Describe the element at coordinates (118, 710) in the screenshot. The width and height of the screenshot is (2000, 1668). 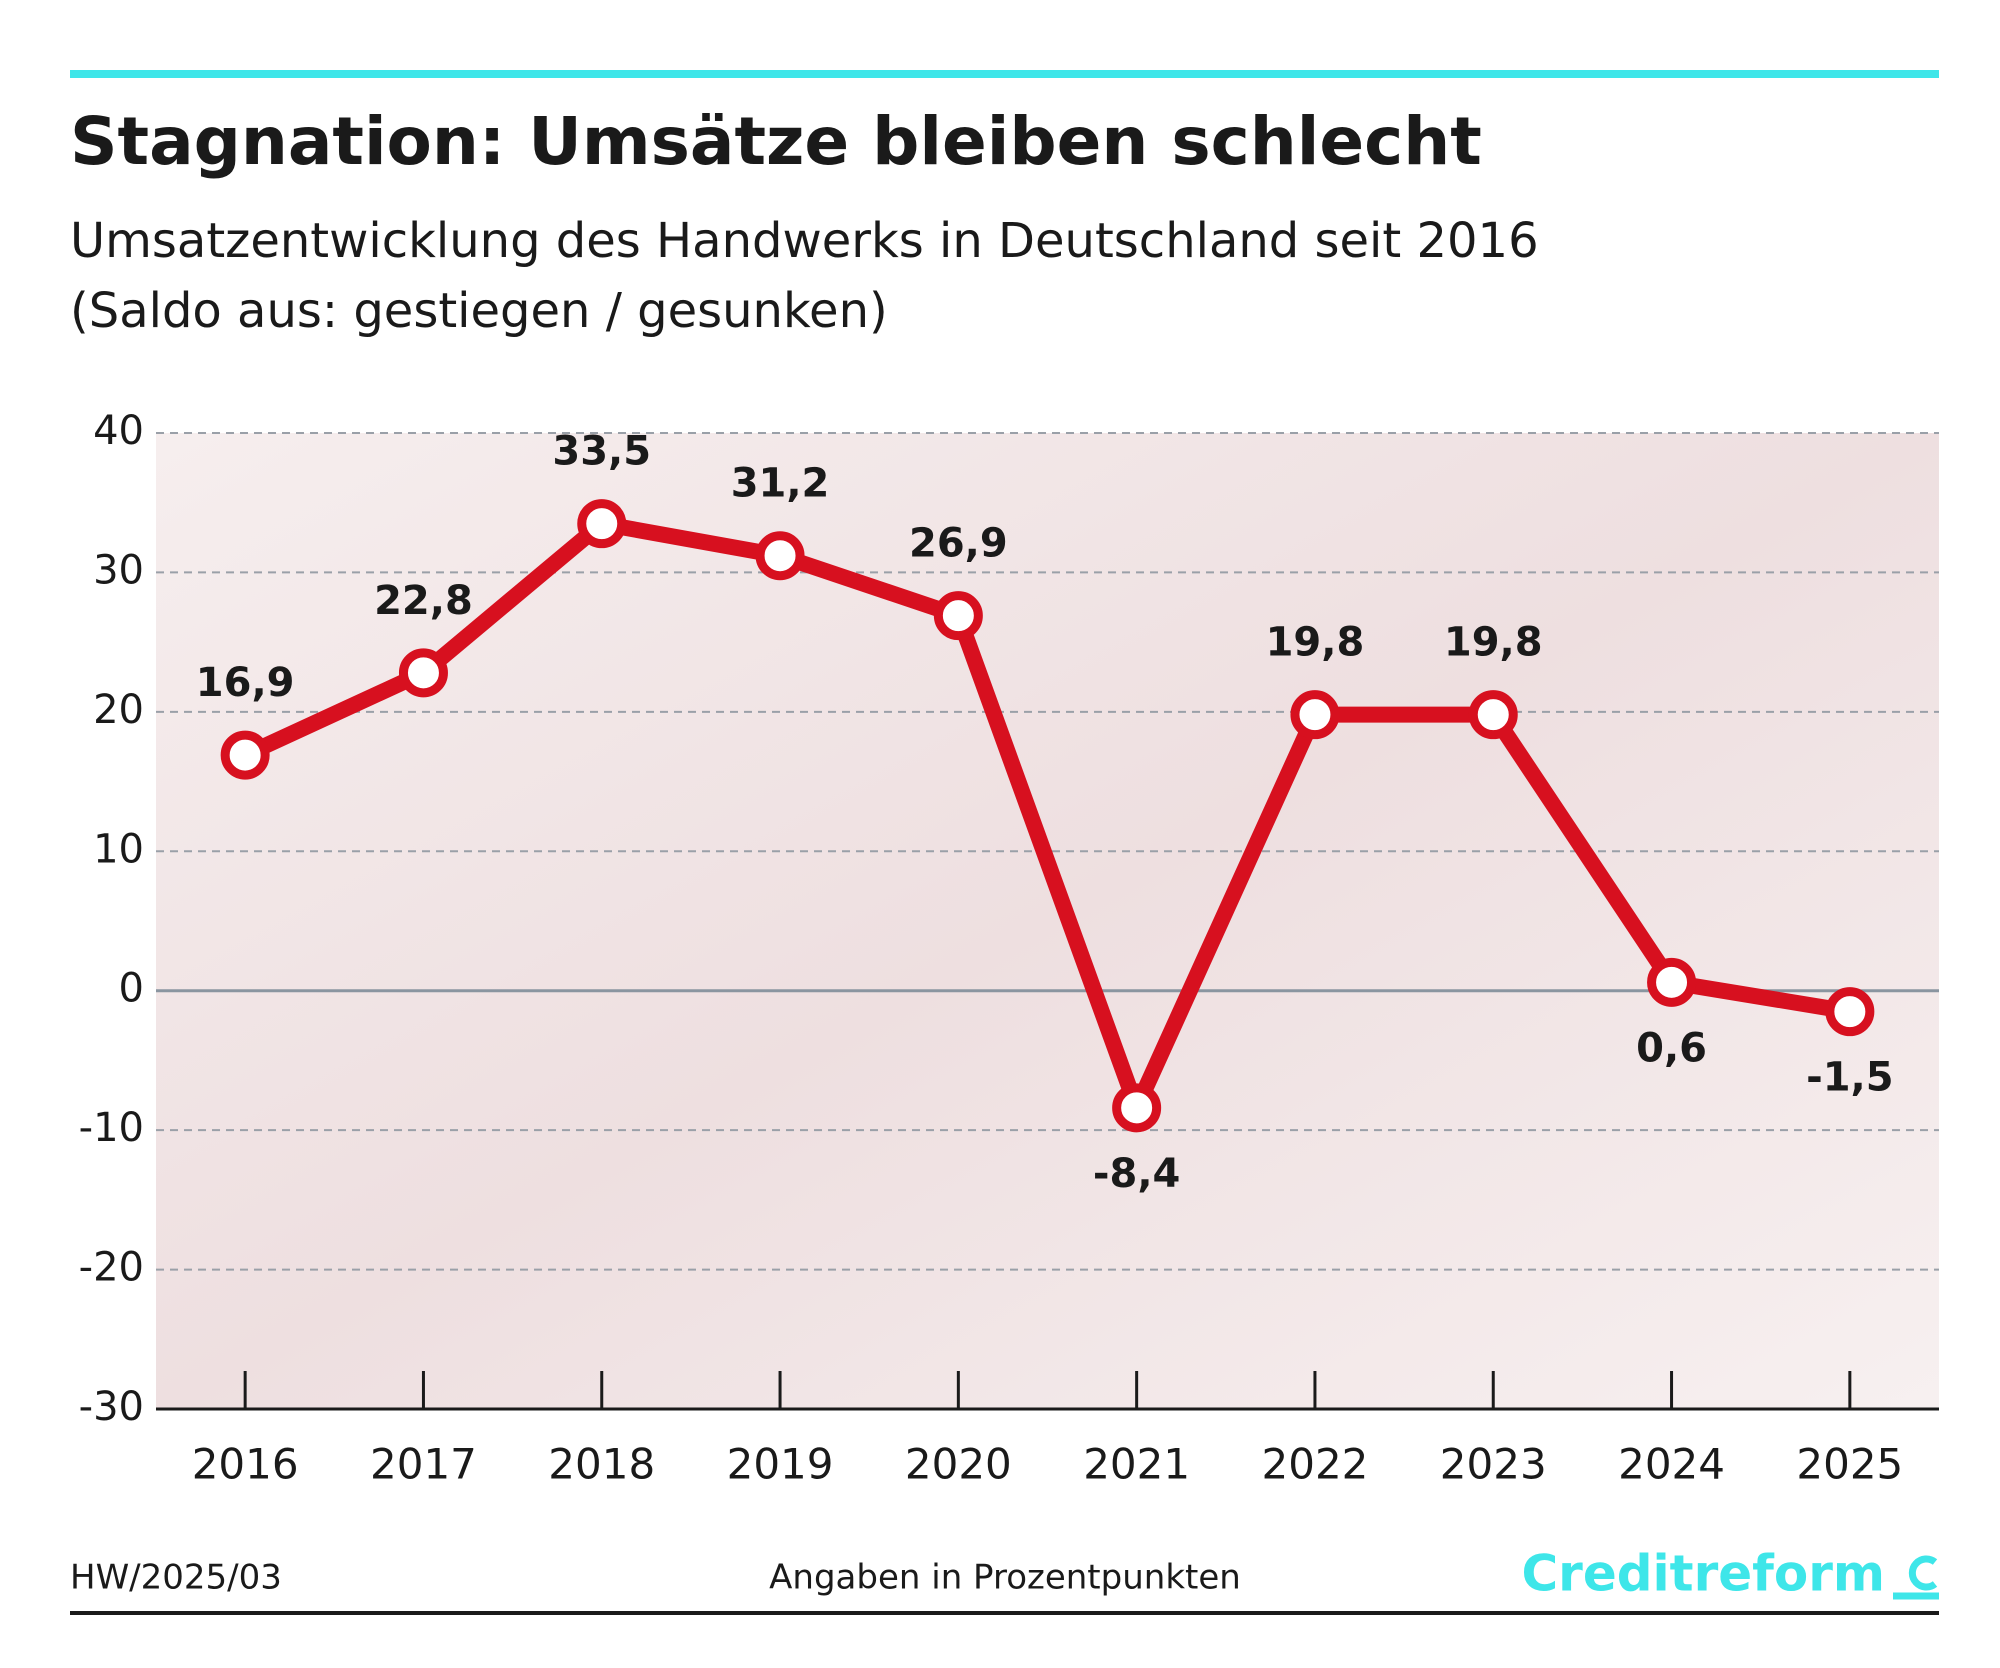
I see `y-tick-label: 20` at that location.